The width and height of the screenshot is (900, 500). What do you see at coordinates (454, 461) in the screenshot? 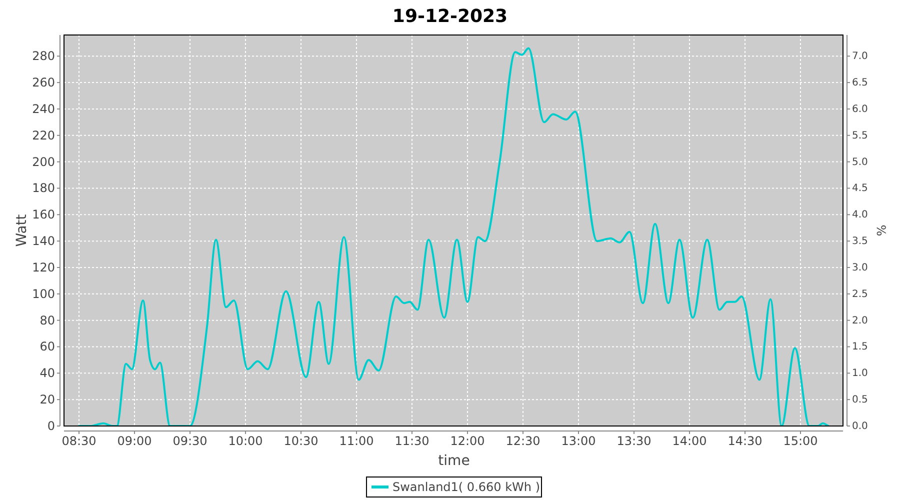
I see `x-axis-title: time` at bounding box center [454, 461].